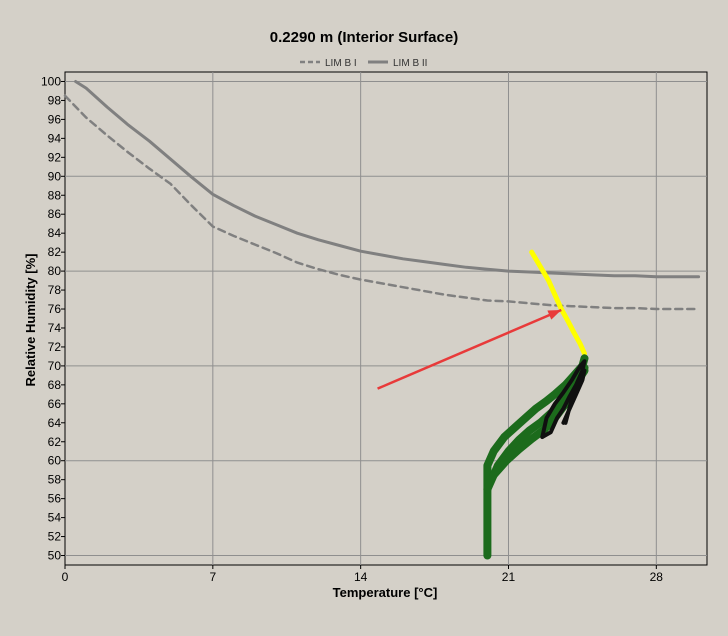  What do you see at coordinates (55, 309) in the screenshot?
I see `y-tick-label: 76` at bounding box center [55, 309].